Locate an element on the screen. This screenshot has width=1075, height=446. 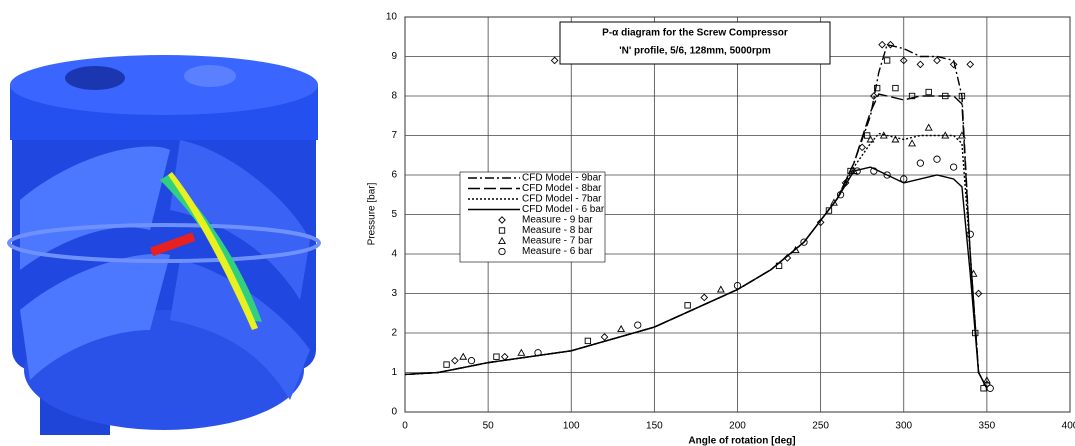
y-tick-label: 6 is located at coordinates (394, 175).